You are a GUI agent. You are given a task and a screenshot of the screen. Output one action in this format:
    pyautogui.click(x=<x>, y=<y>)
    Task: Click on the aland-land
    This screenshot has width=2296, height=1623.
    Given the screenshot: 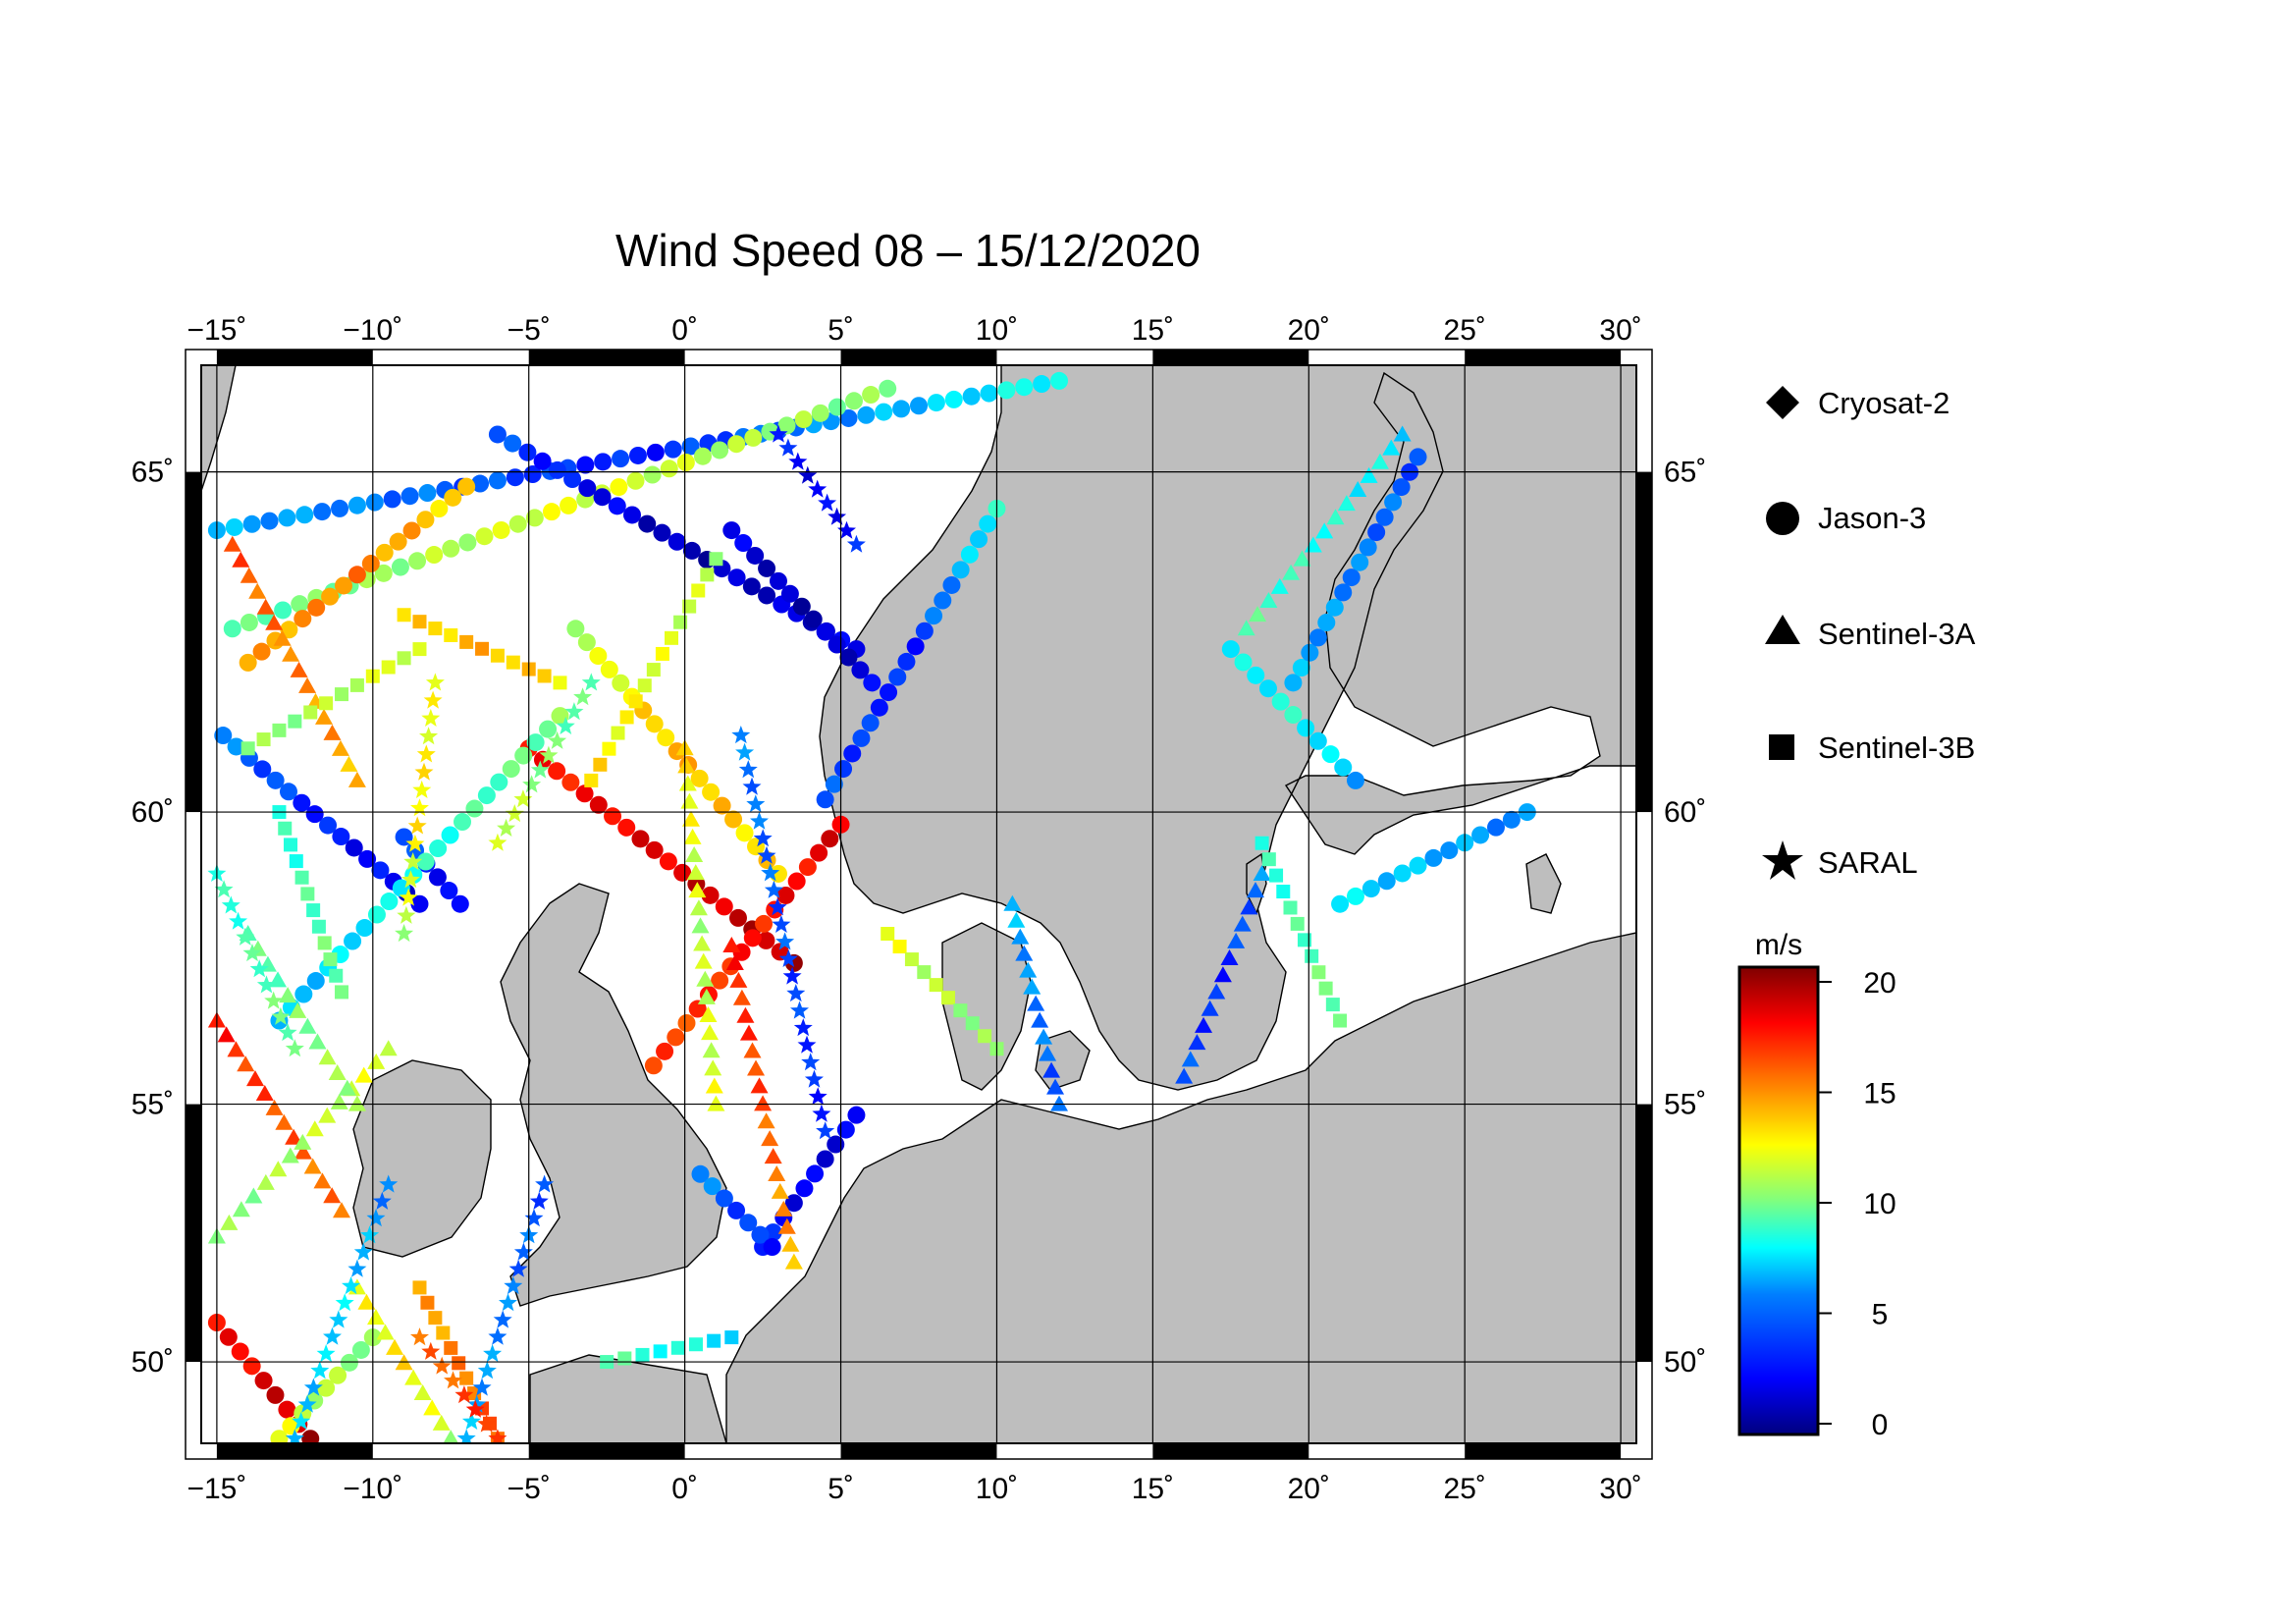 What is the action you would take?
    pyautogui.click(x=1544, y=883)
    